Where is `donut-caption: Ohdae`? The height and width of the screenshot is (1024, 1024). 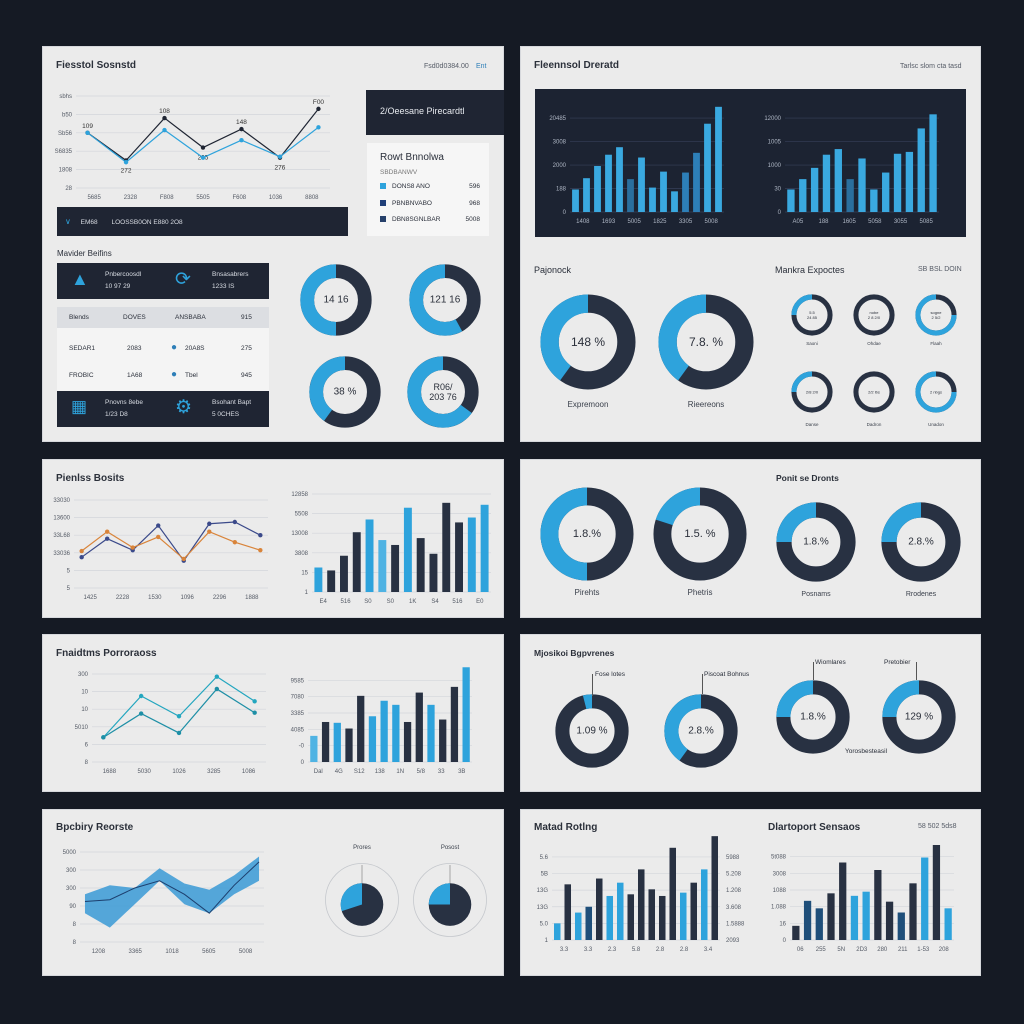 donut-caption: Ohdae is located at coordinates (874, 343).